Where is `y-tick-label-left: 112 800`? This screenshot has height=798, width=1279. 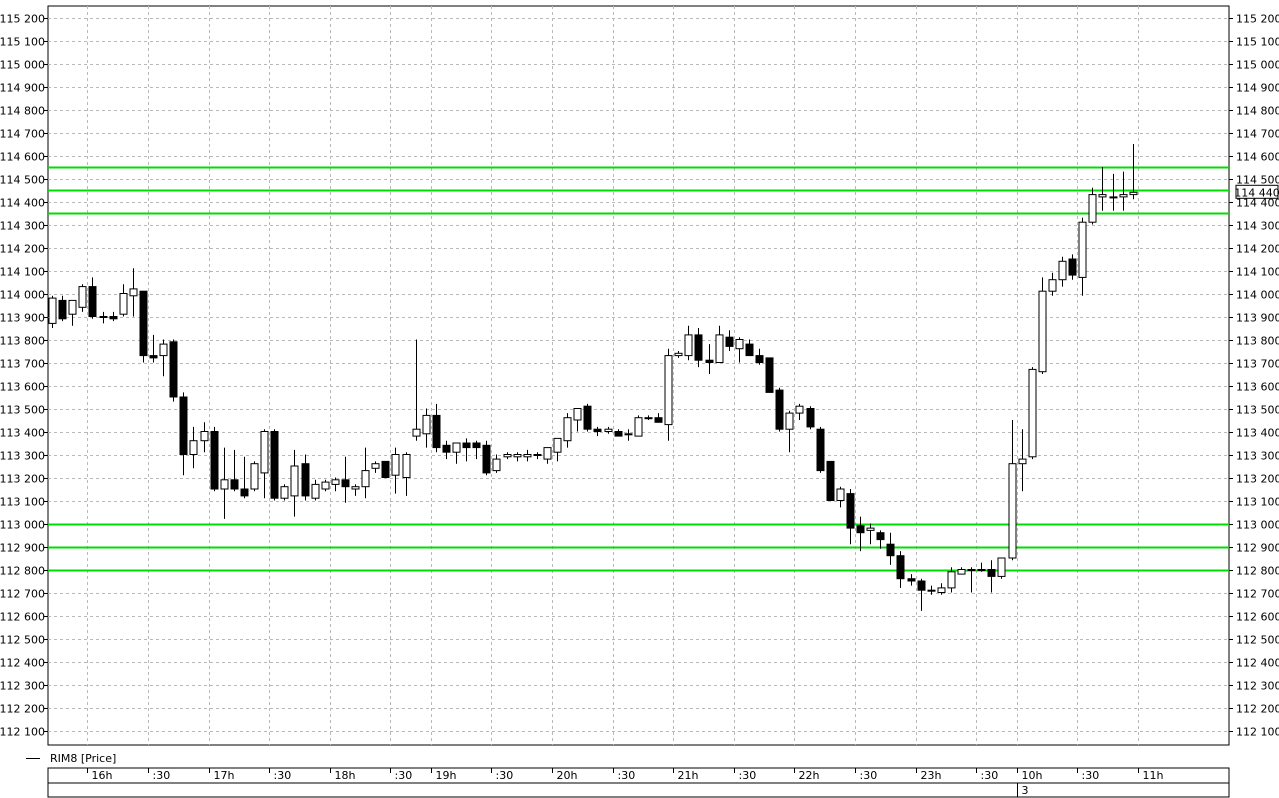
y-tick-label-left: 112 800 is located at coordinates (22, 571).